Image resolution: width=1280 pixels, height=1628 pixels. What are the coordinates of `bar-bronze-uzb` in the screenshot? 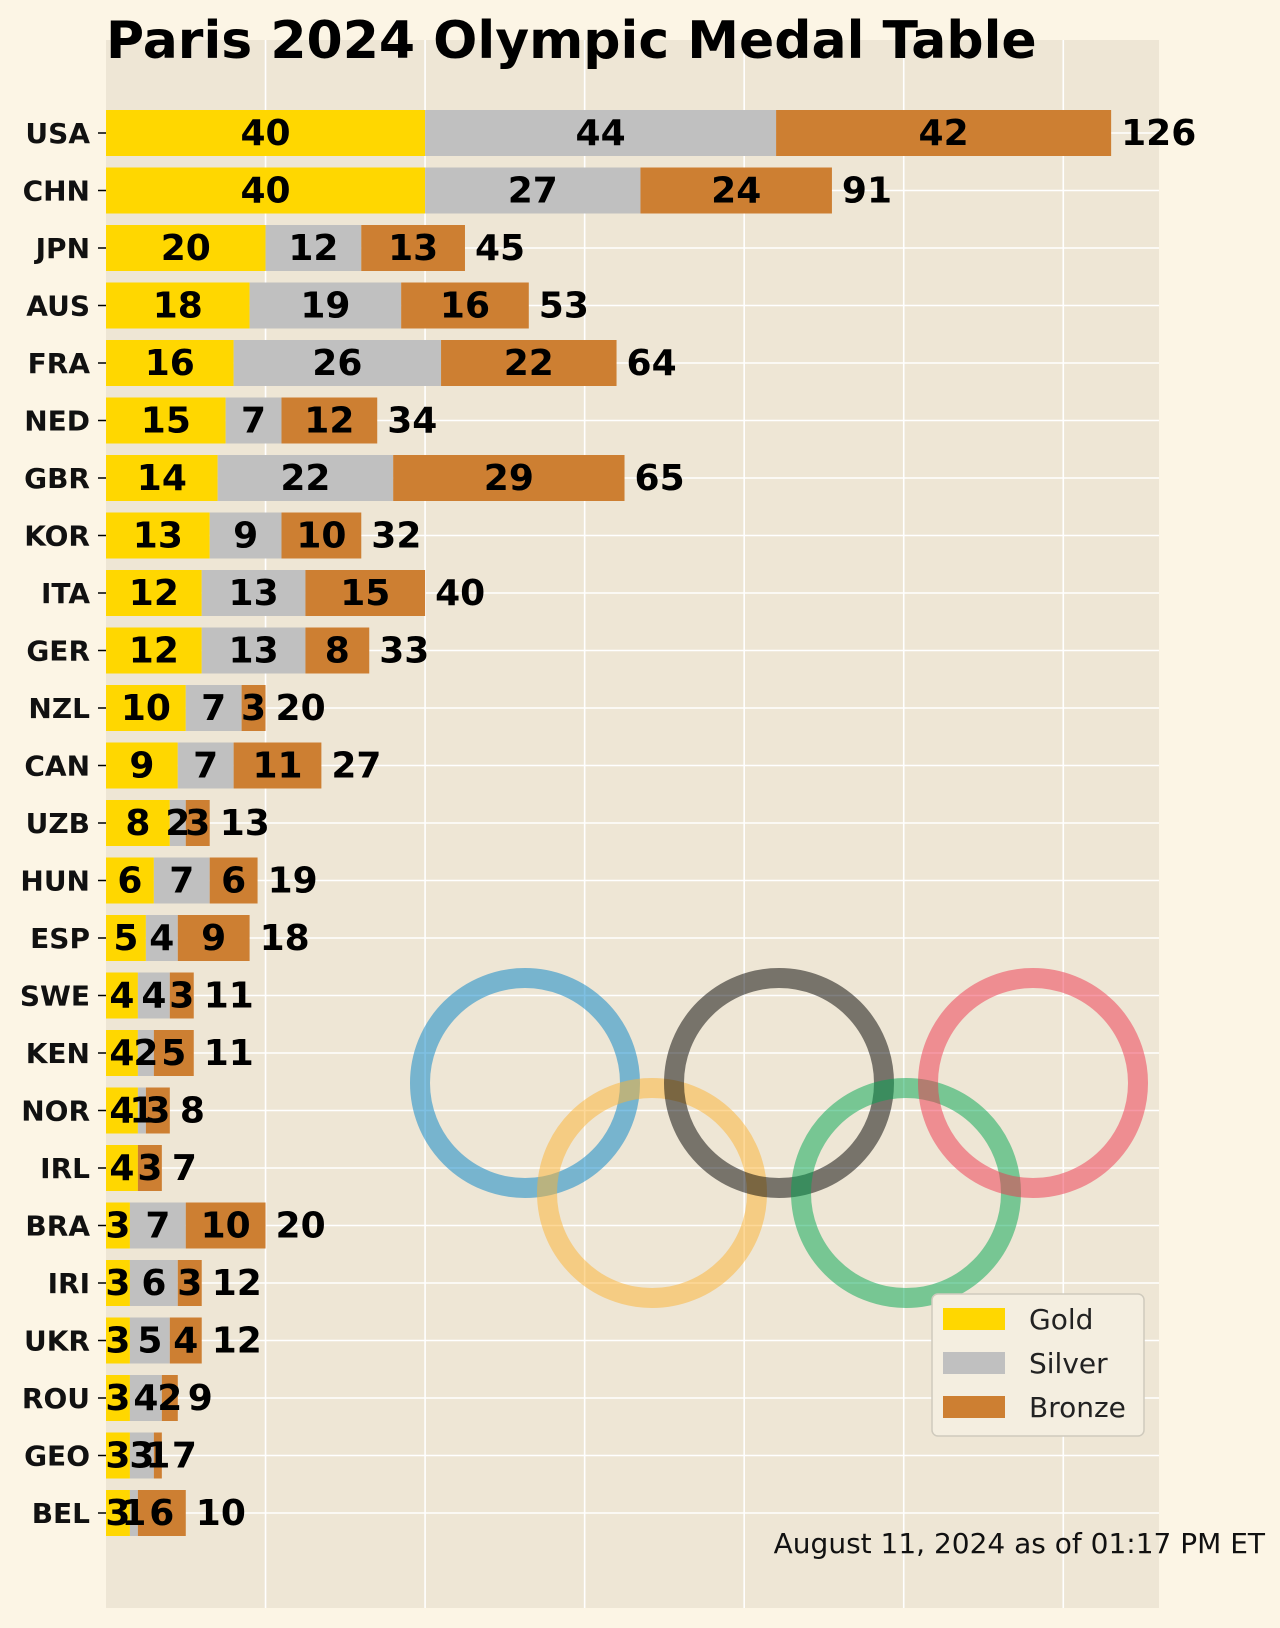 It's located at (197, 823).